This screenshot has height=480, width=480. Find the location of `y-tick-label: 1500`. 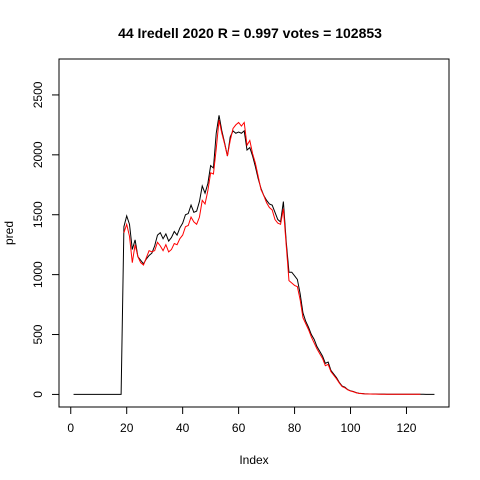

y-tick-label: 1500 is located at coordinates (38, 214).